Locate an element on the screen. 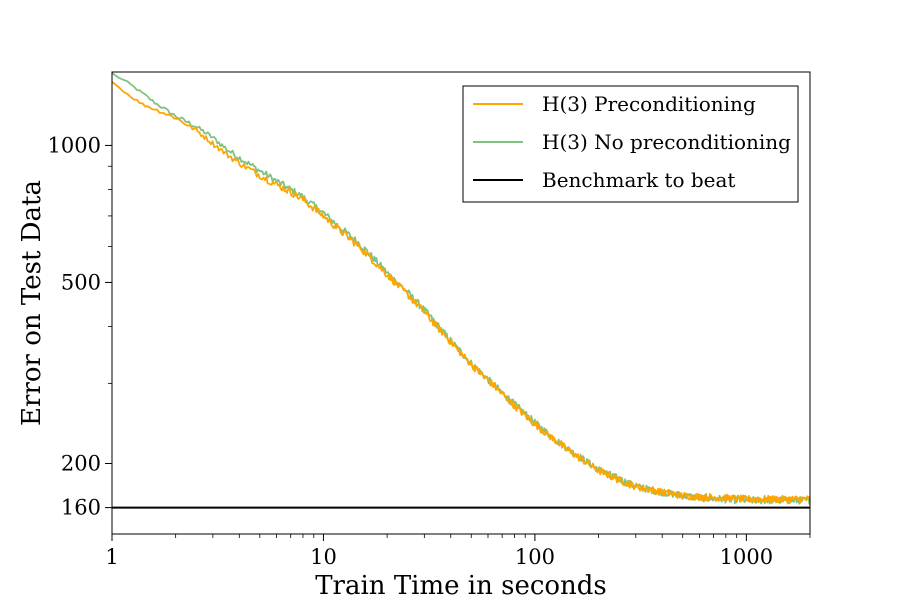 The height and width of the screenshot is (600, 900). y-axis-label: Error on Test Data is located at coordinates (32, 303).